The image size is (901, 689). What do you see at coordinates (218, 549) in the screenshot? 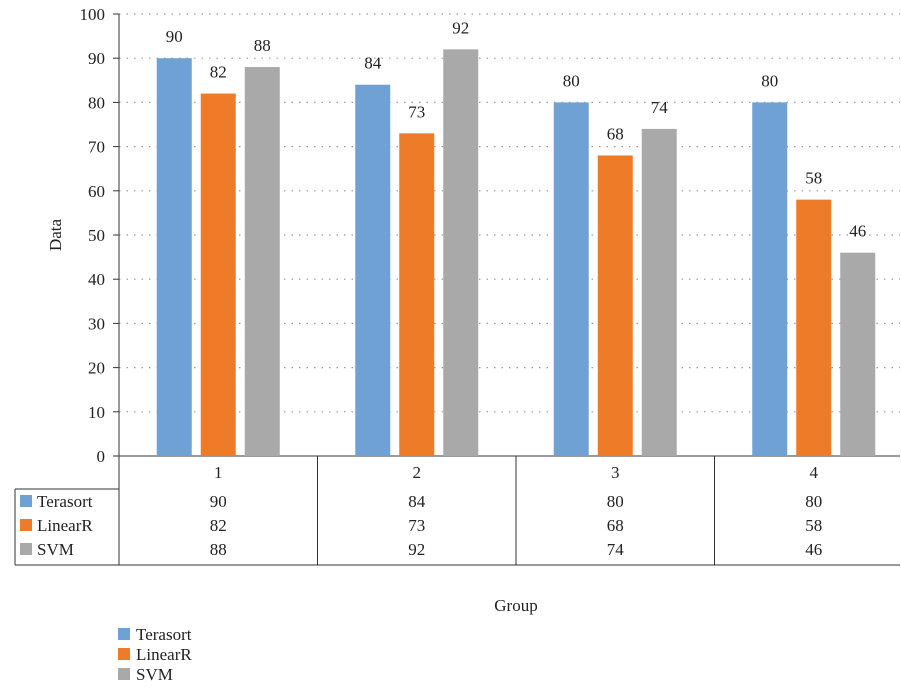
I see `table-cell-svm-1: 88` at bounding box center [218, 549].